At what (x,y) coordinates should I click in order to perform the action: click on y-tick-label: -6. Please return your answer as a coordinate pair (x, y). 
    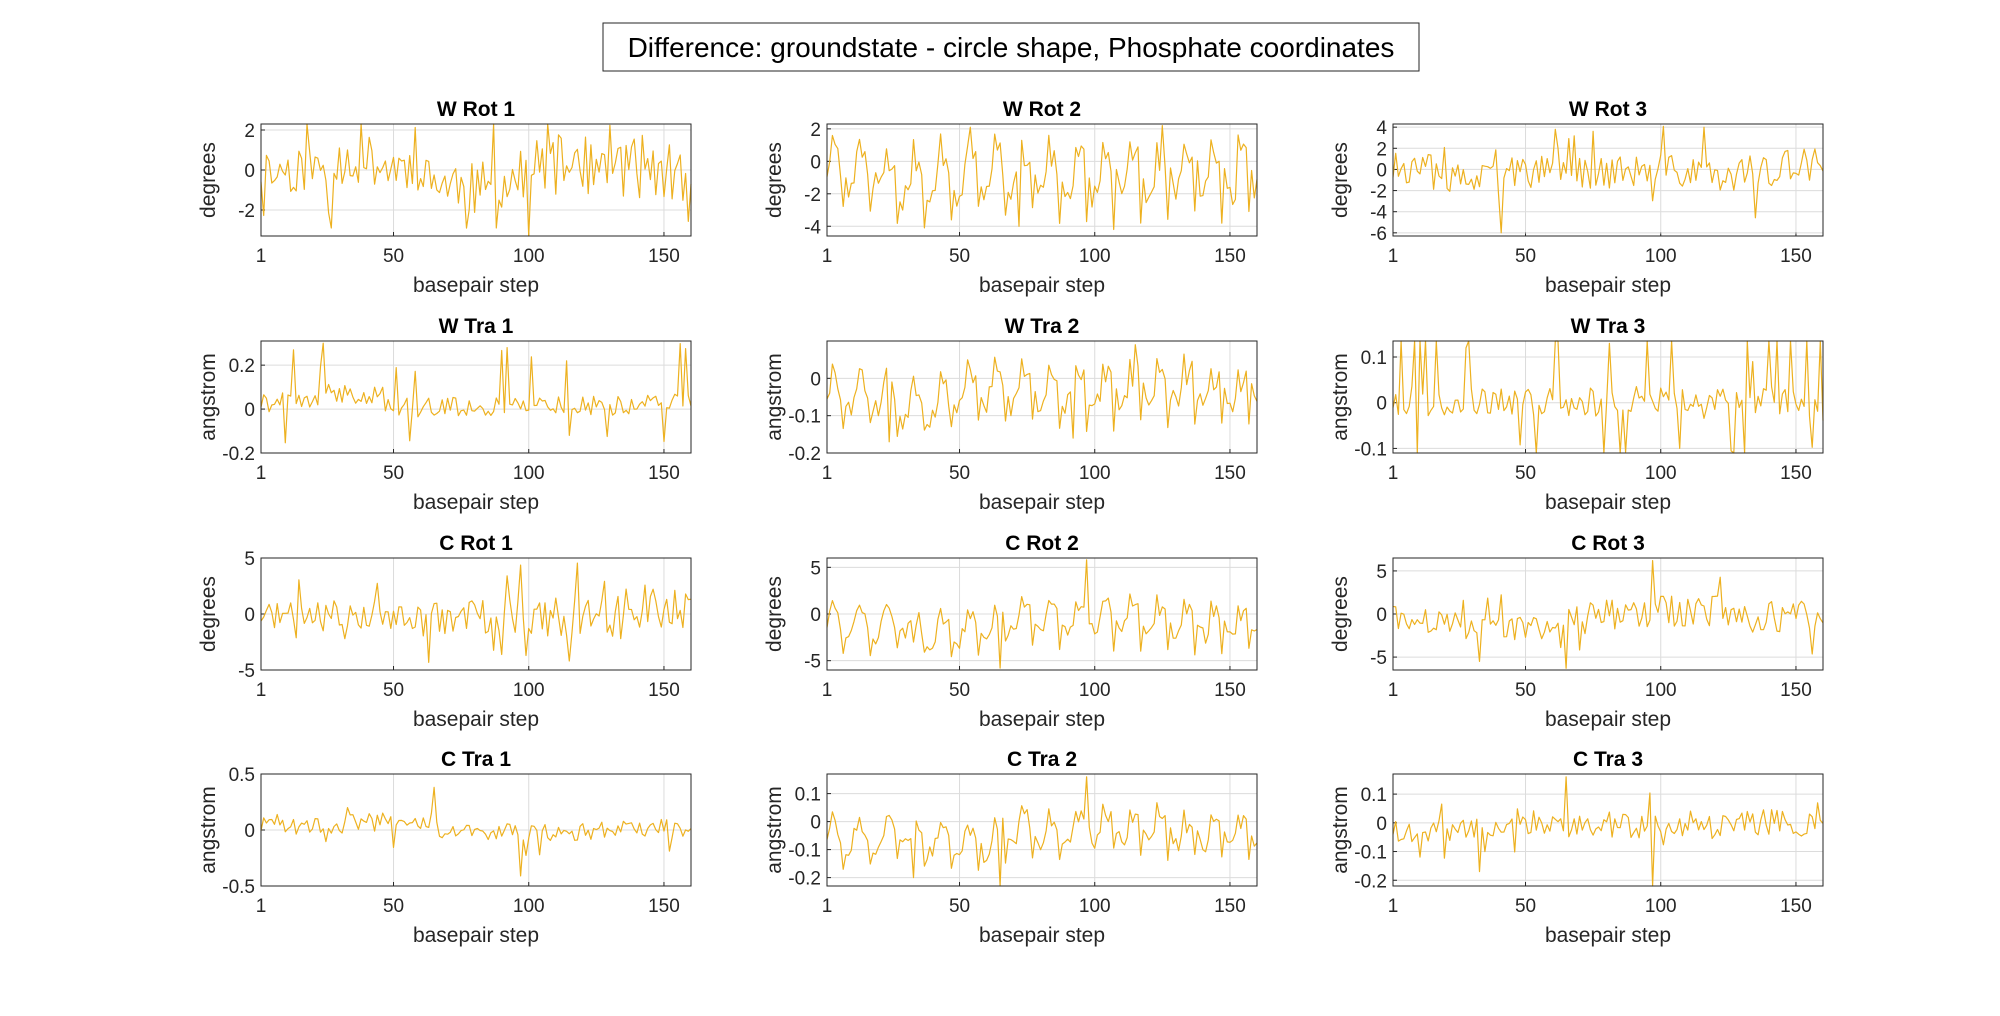
    Looking at the image, I should click on (1378, 234).